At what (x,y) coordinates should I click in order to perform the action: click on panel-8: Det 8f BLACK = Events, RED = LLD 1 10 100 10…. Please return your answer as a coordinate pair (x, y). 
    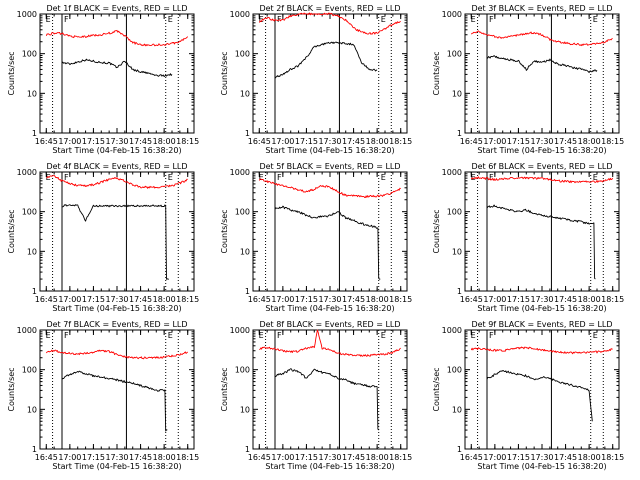
    Looking at the image, I should click on (316, 395).